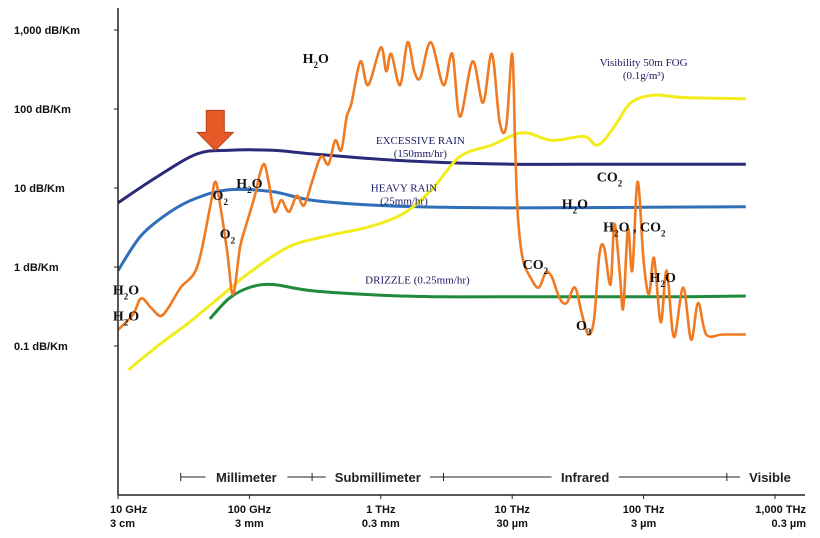  I want to click on x-tick-label-wavelength: 0.3 mm, so click(381, 524).